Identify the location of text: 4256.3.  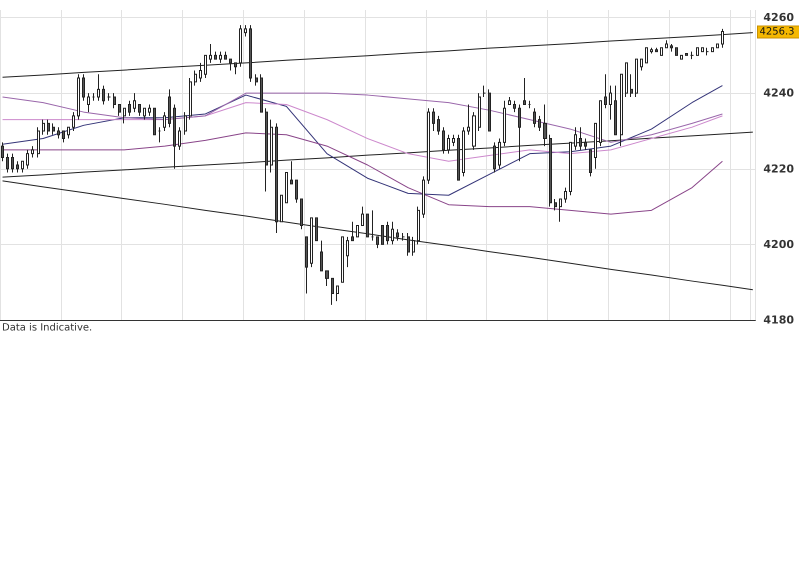
(777, 32).